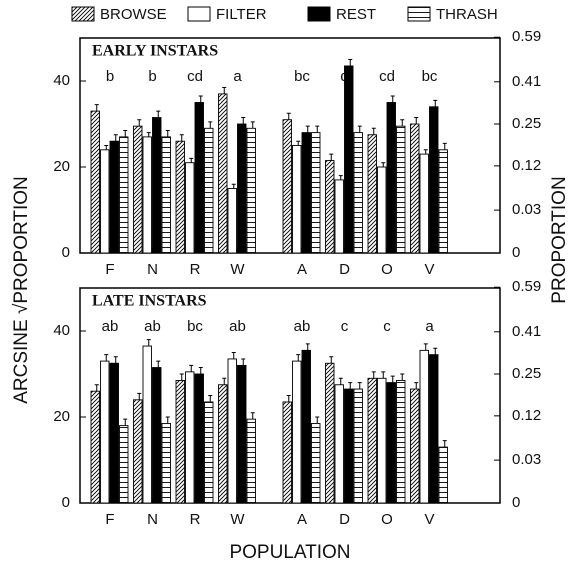  I want to click on group-letter: b, so click(152, 76).